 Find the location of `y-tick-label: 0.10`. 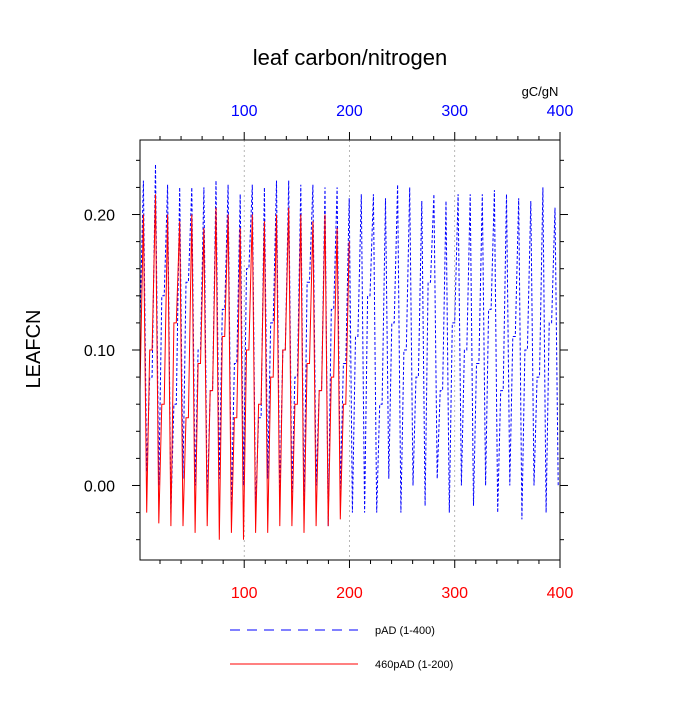

y-tick-label: 0.10 is located at coordinates (99, 351).